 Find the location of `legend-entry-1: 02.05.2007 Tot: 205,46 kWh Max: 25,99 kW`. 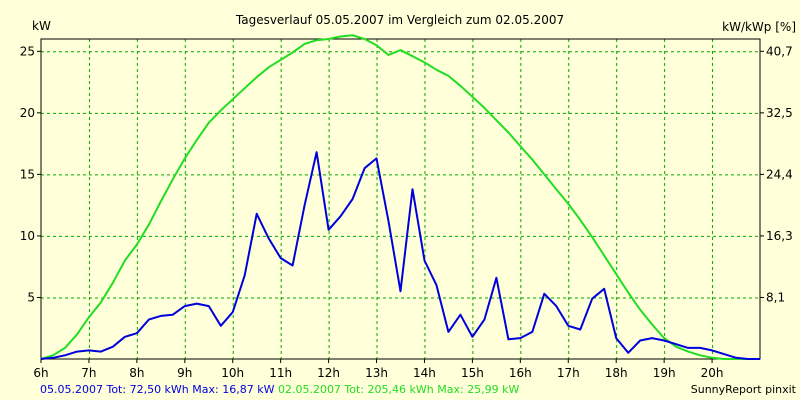

legend-entry-1: 02.05.2007 Tot: 205,46 kWh Max: 25,99 kW is located at coordinates (399, 389).